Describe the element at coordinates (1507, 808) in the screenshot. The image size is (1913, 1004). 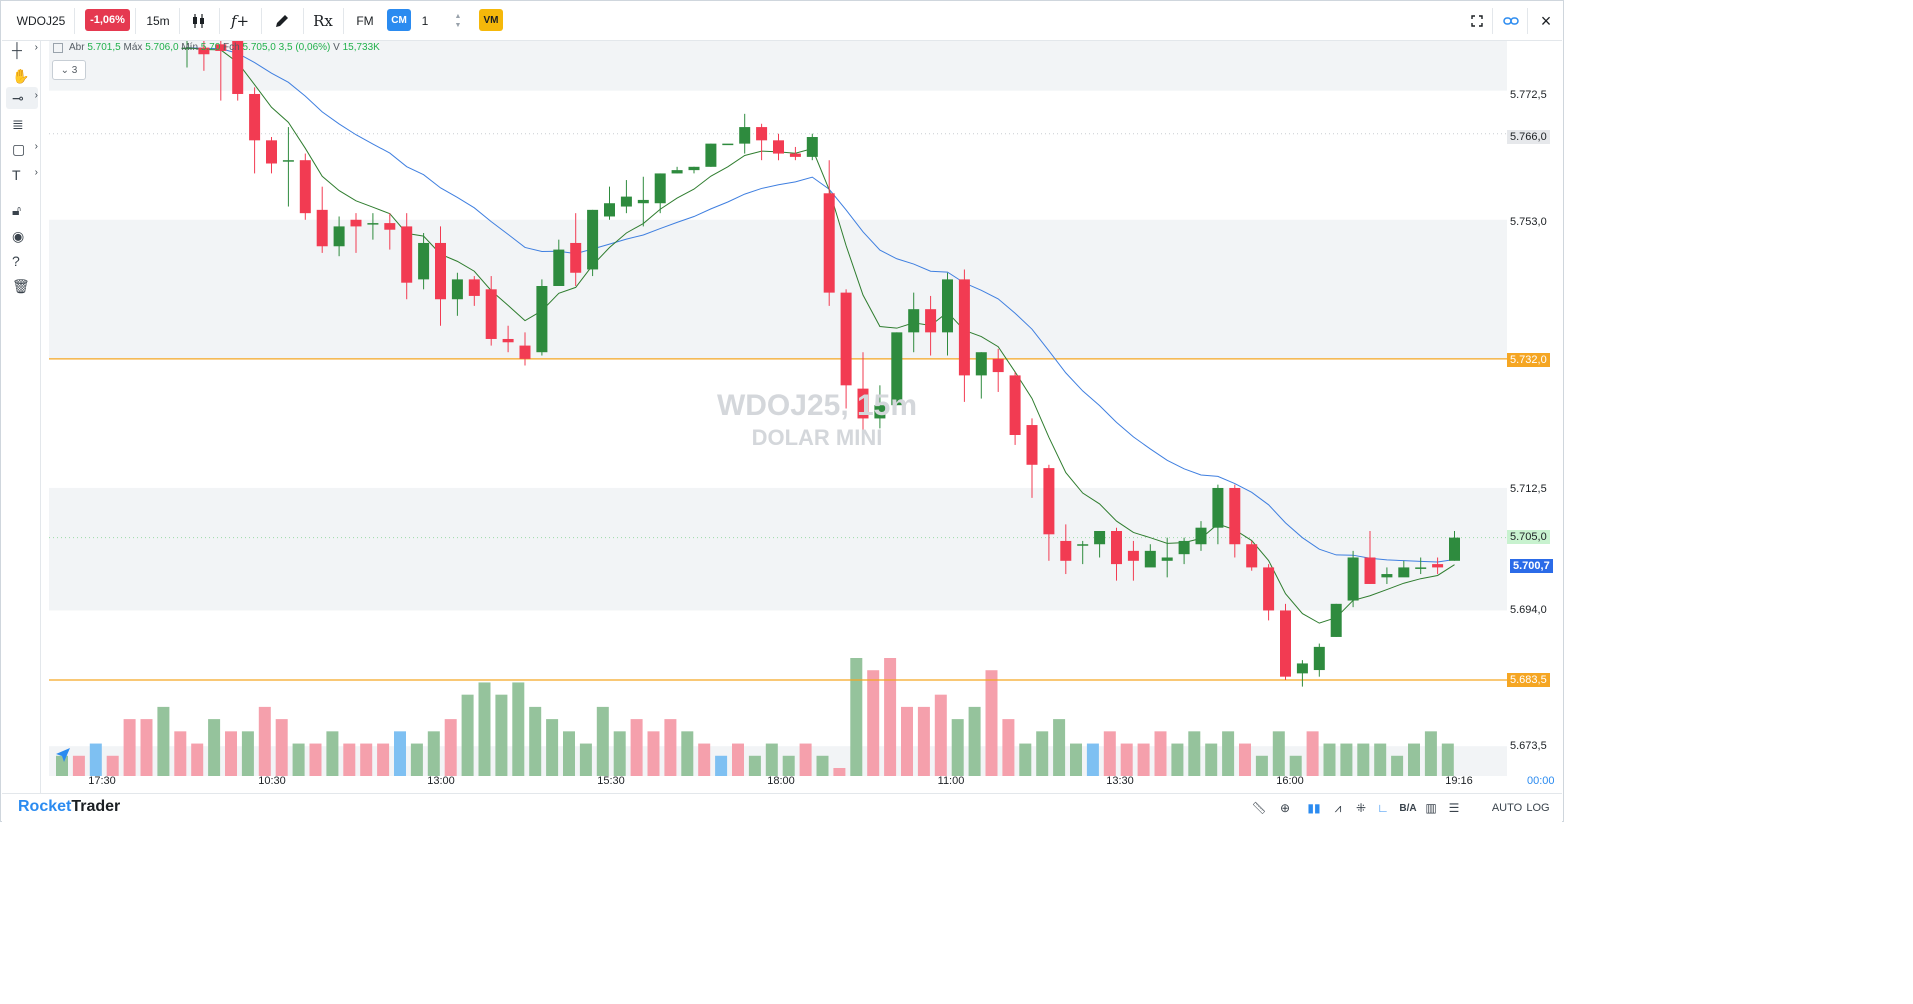
I see `auto-scale-button: AUTO` at that location.